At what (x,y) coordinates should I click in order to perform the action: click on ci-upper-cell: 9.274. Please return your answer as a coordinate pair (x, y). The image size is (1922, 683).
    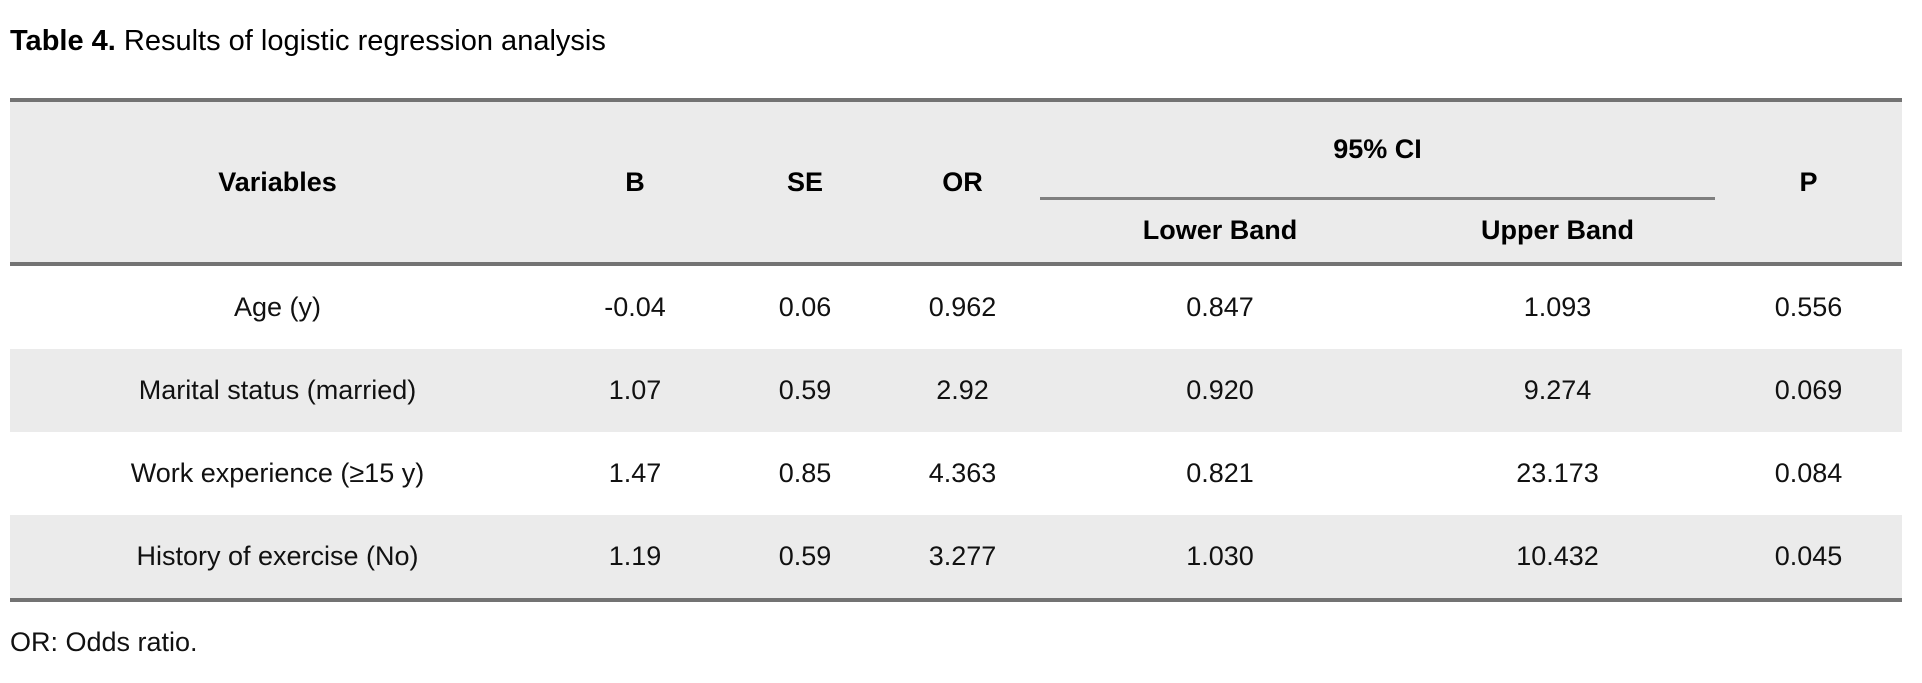
    Looking at the image, I should click on (1557, 390).